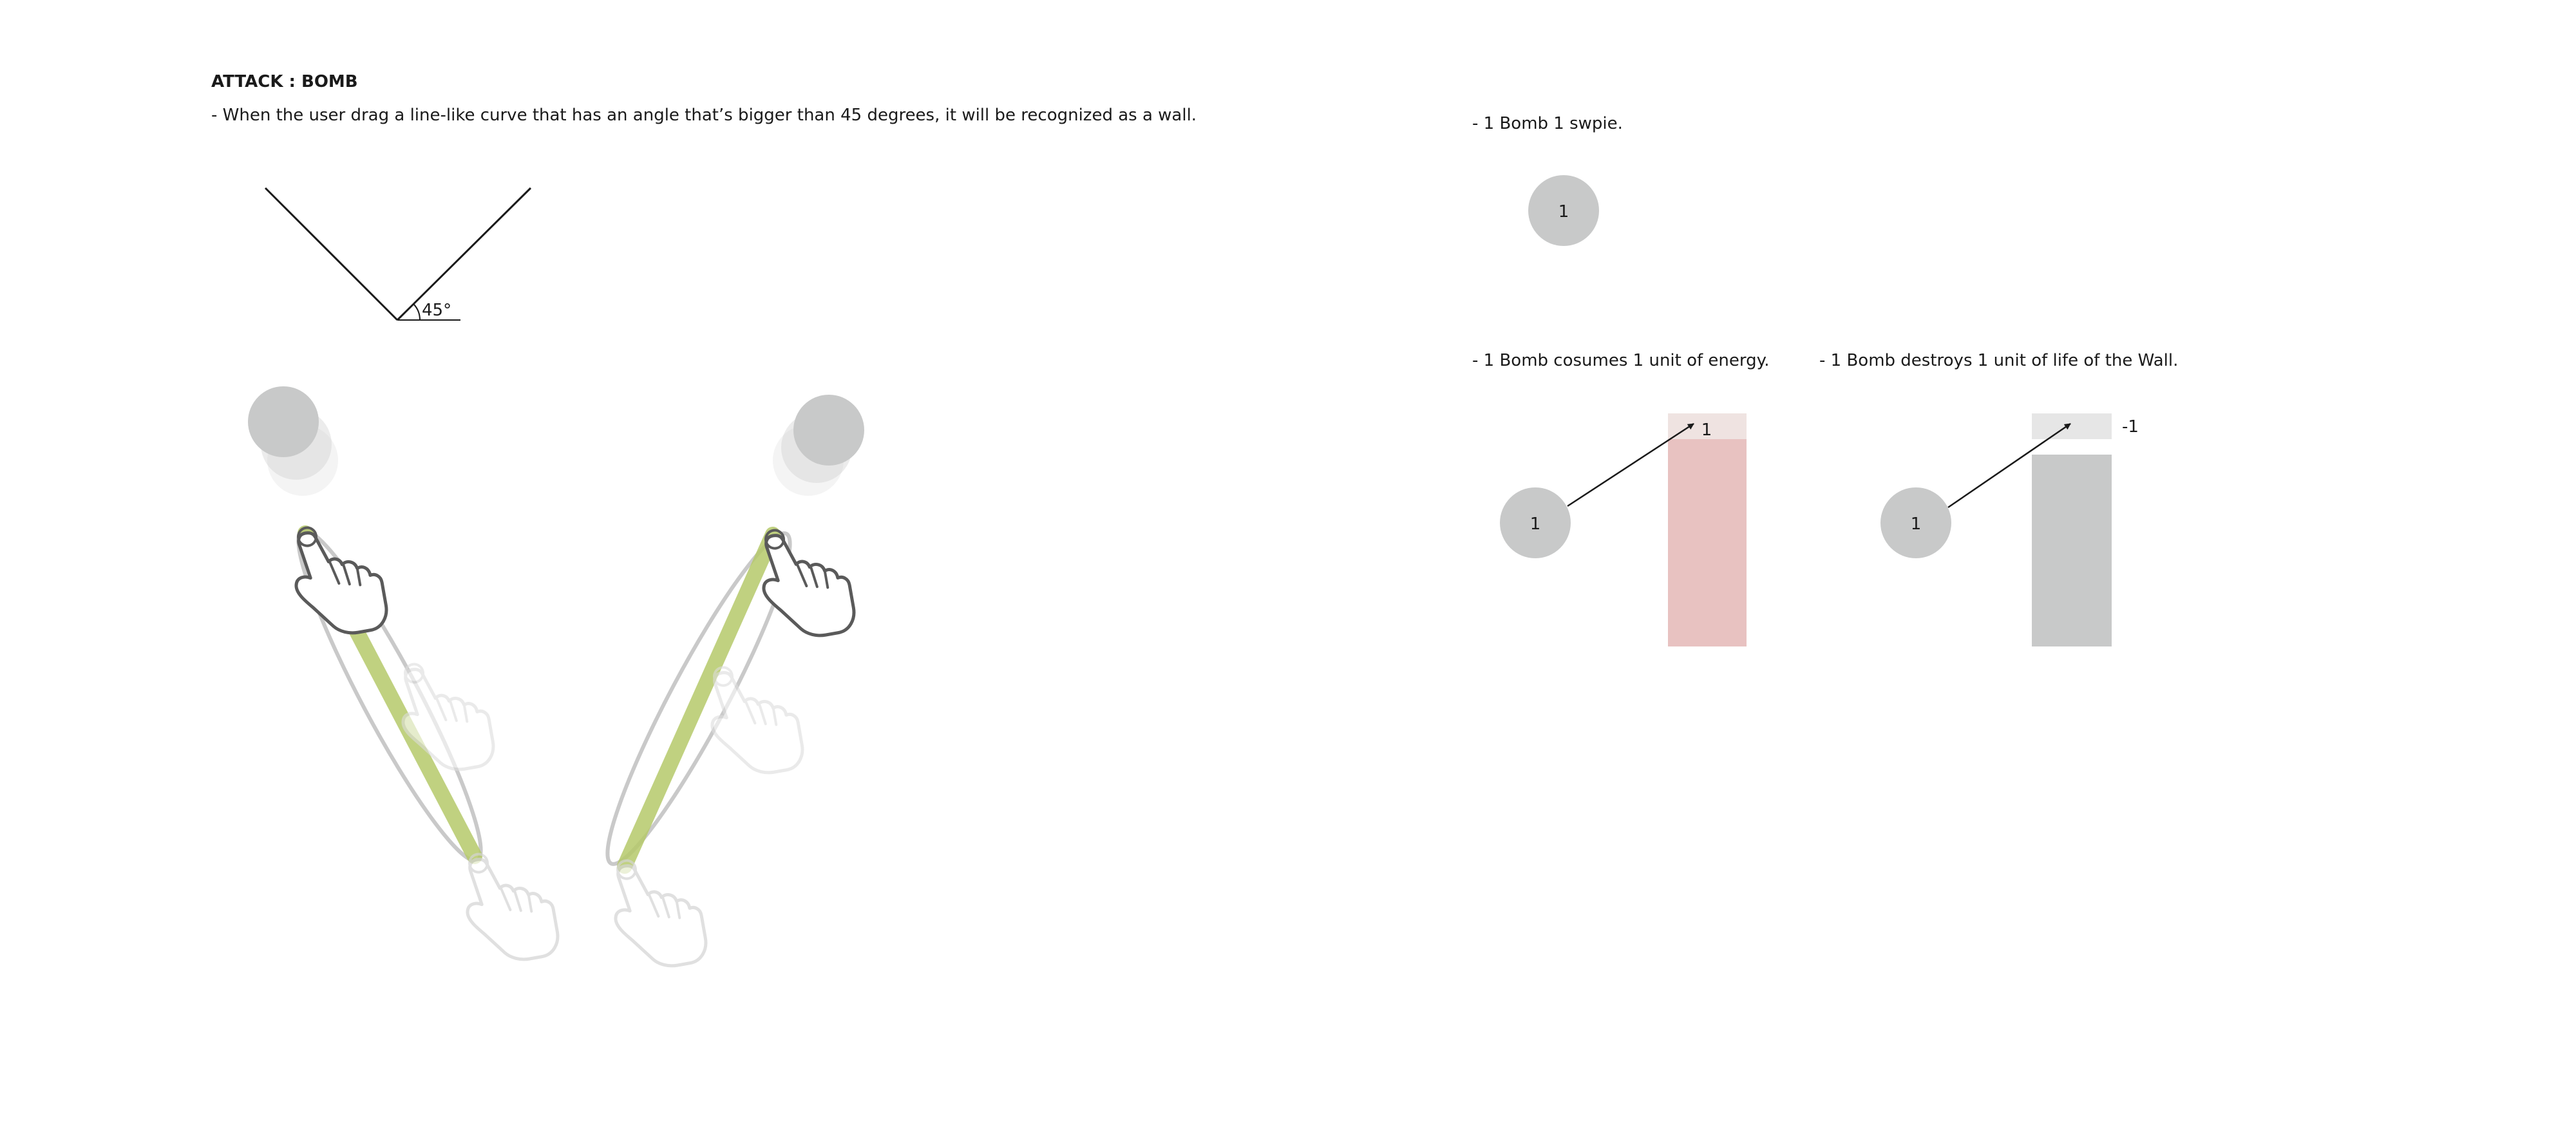 This screenshot has width=2576, height=1141. What do you see at coordinates (1621, 361) in the screenshot?
I see `note-energy-cost: - 1 Bomb cosumes 1 unit of energy.` at bounding box center [1621, 361].